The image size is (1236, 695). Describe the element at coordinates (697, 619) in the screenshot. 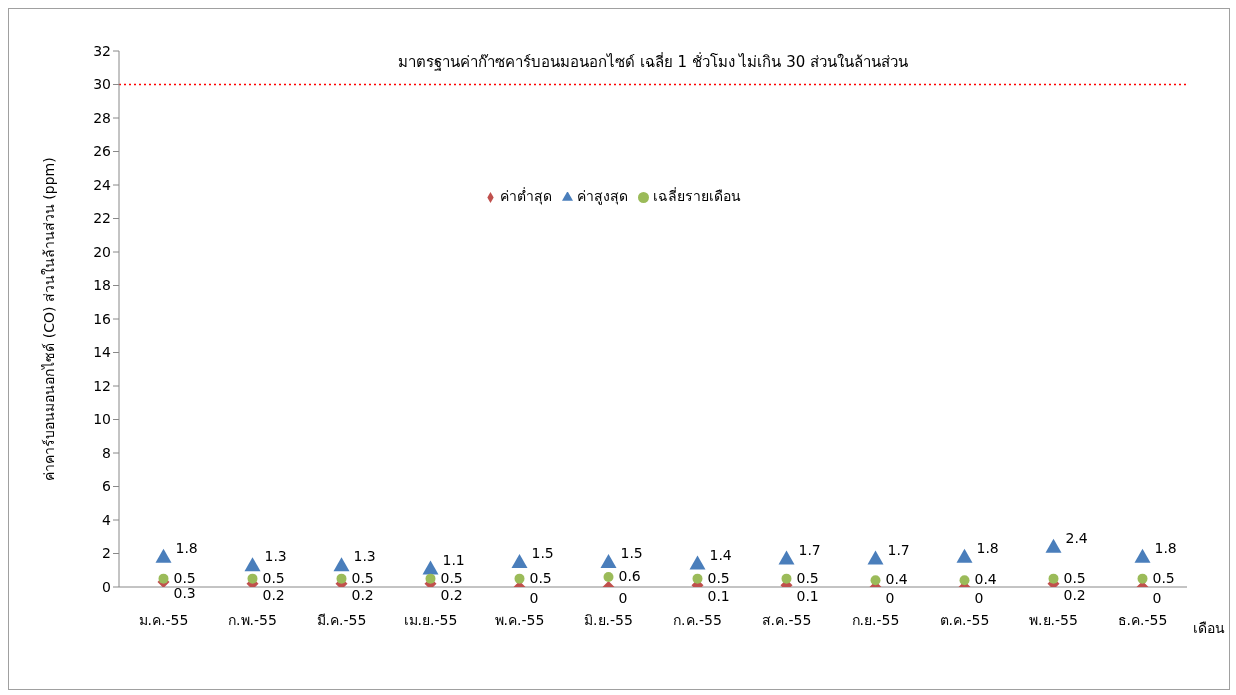

I see `x-tick-label: ก.ค.-55` at that location.